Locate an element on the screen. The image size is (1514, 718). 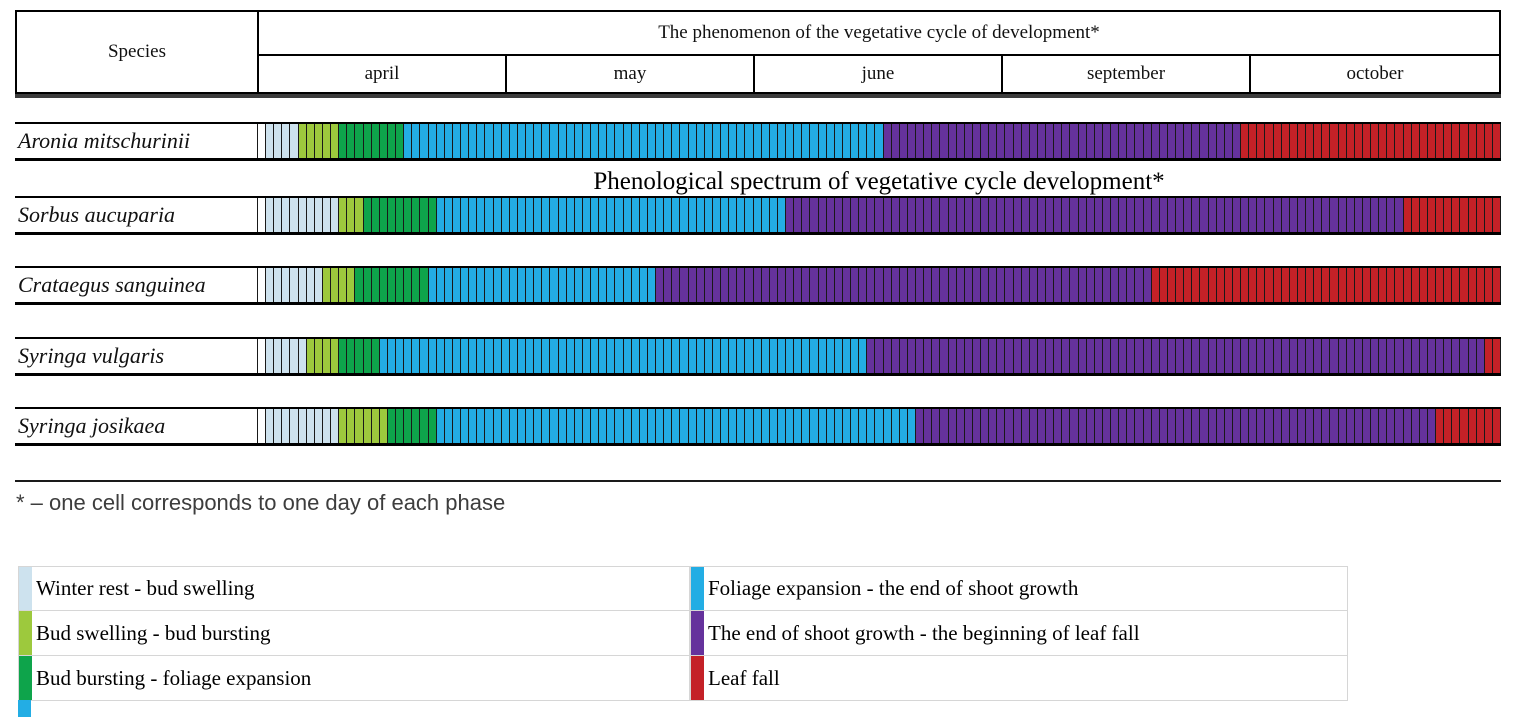
phenology-bar is located at coordinates (879, 285).